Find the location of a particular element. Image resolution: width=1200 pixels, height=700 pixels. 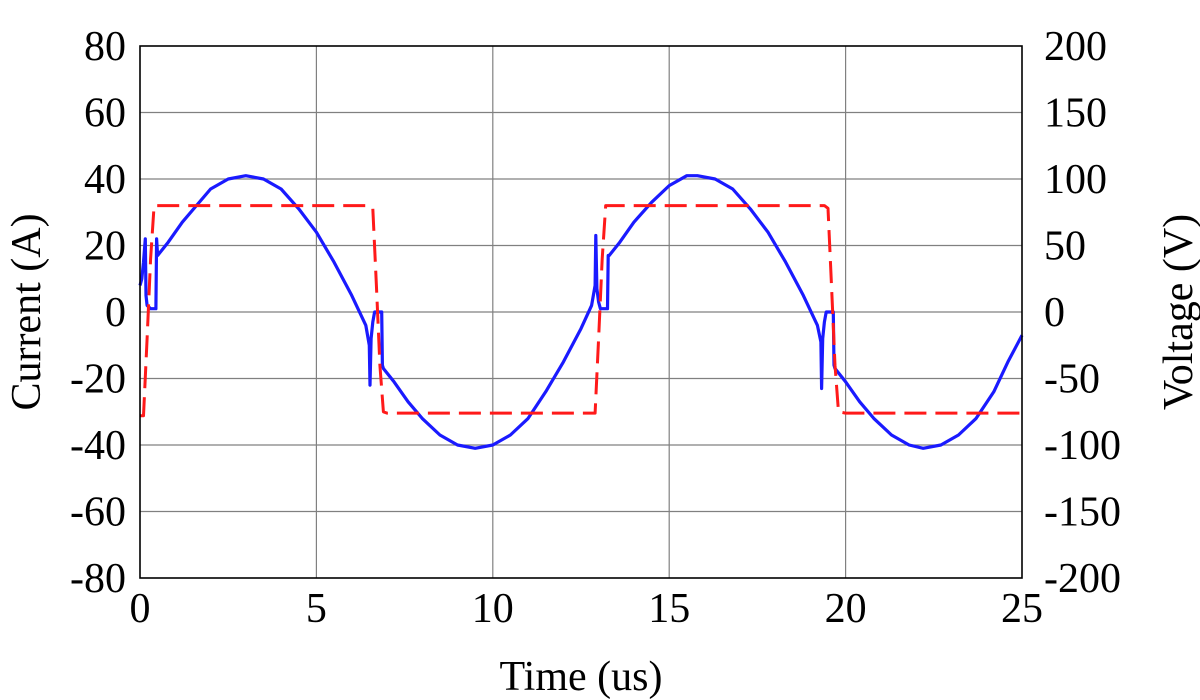

y-right-tick-label: -150 is located at coordinates (1082, 513).